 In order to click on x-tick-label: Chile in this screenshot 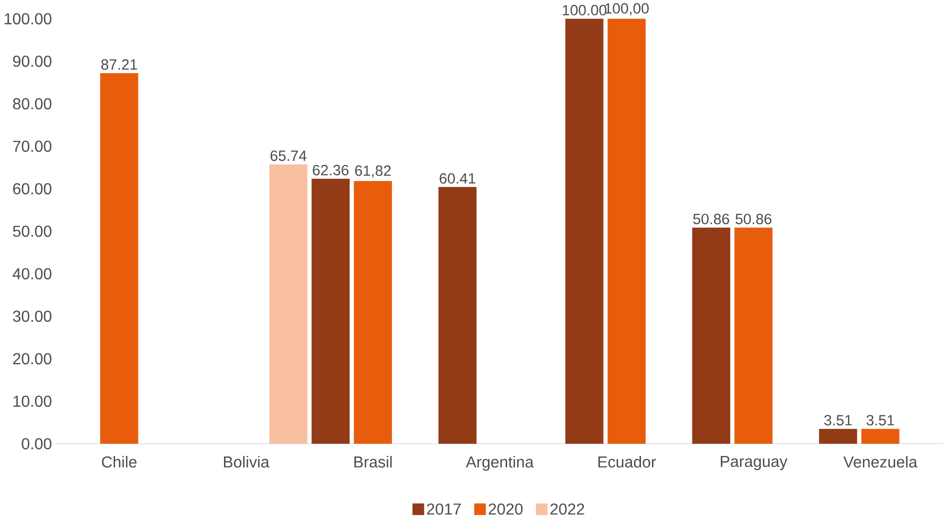, I will do `click(119, 462)`.